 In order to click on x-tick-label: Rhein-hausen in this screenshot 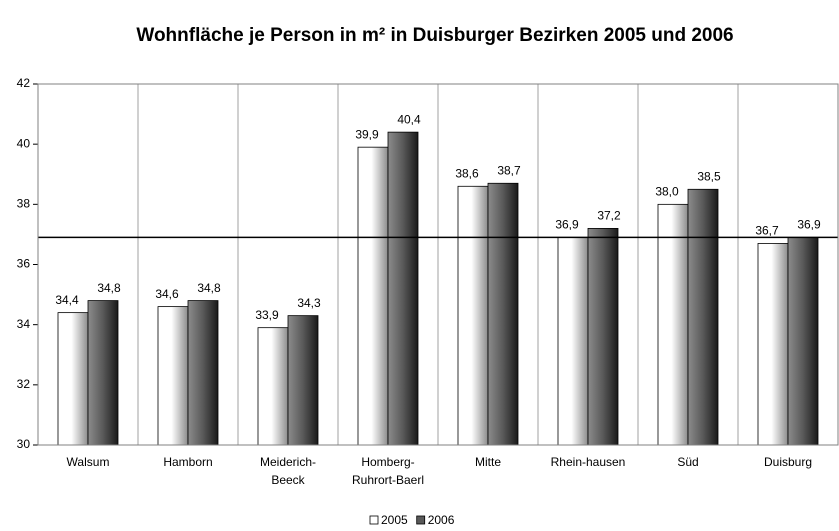, I will do `click(588, 462)`.